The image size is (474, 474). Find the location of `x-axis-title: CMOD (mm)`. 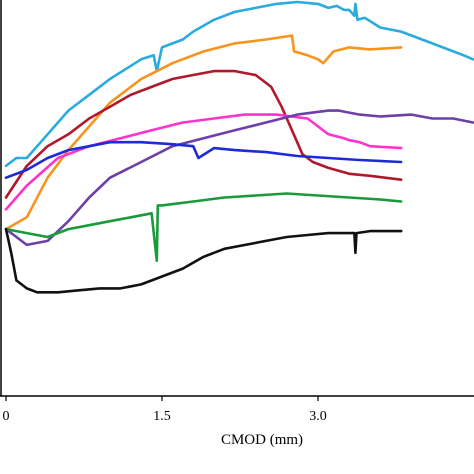

x-axis-title: CMOD (mm) is located at coordinates (262, 440).